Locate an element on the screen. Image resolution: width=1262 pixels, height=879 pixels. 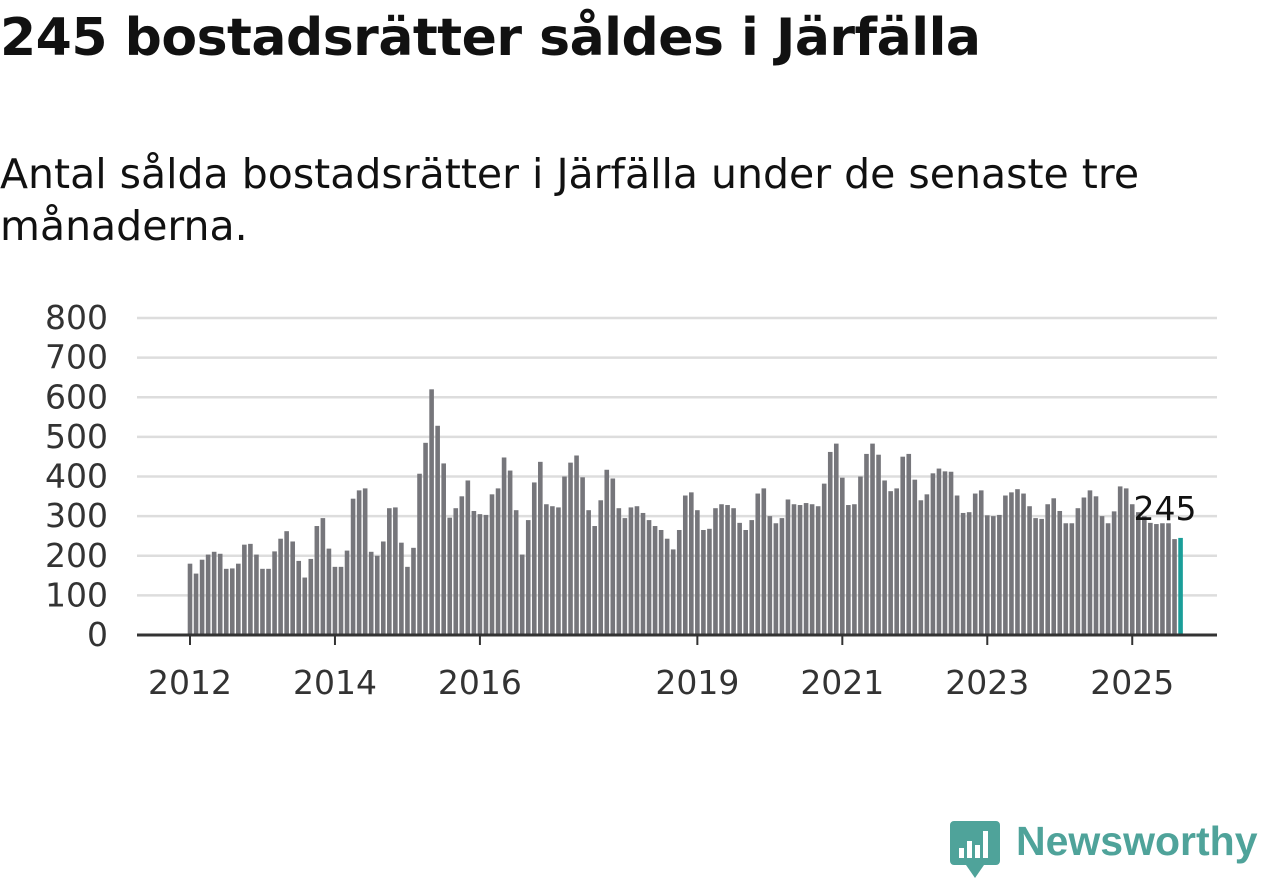
brand-name: Newsworthy is located at coordinates (1137, 841).